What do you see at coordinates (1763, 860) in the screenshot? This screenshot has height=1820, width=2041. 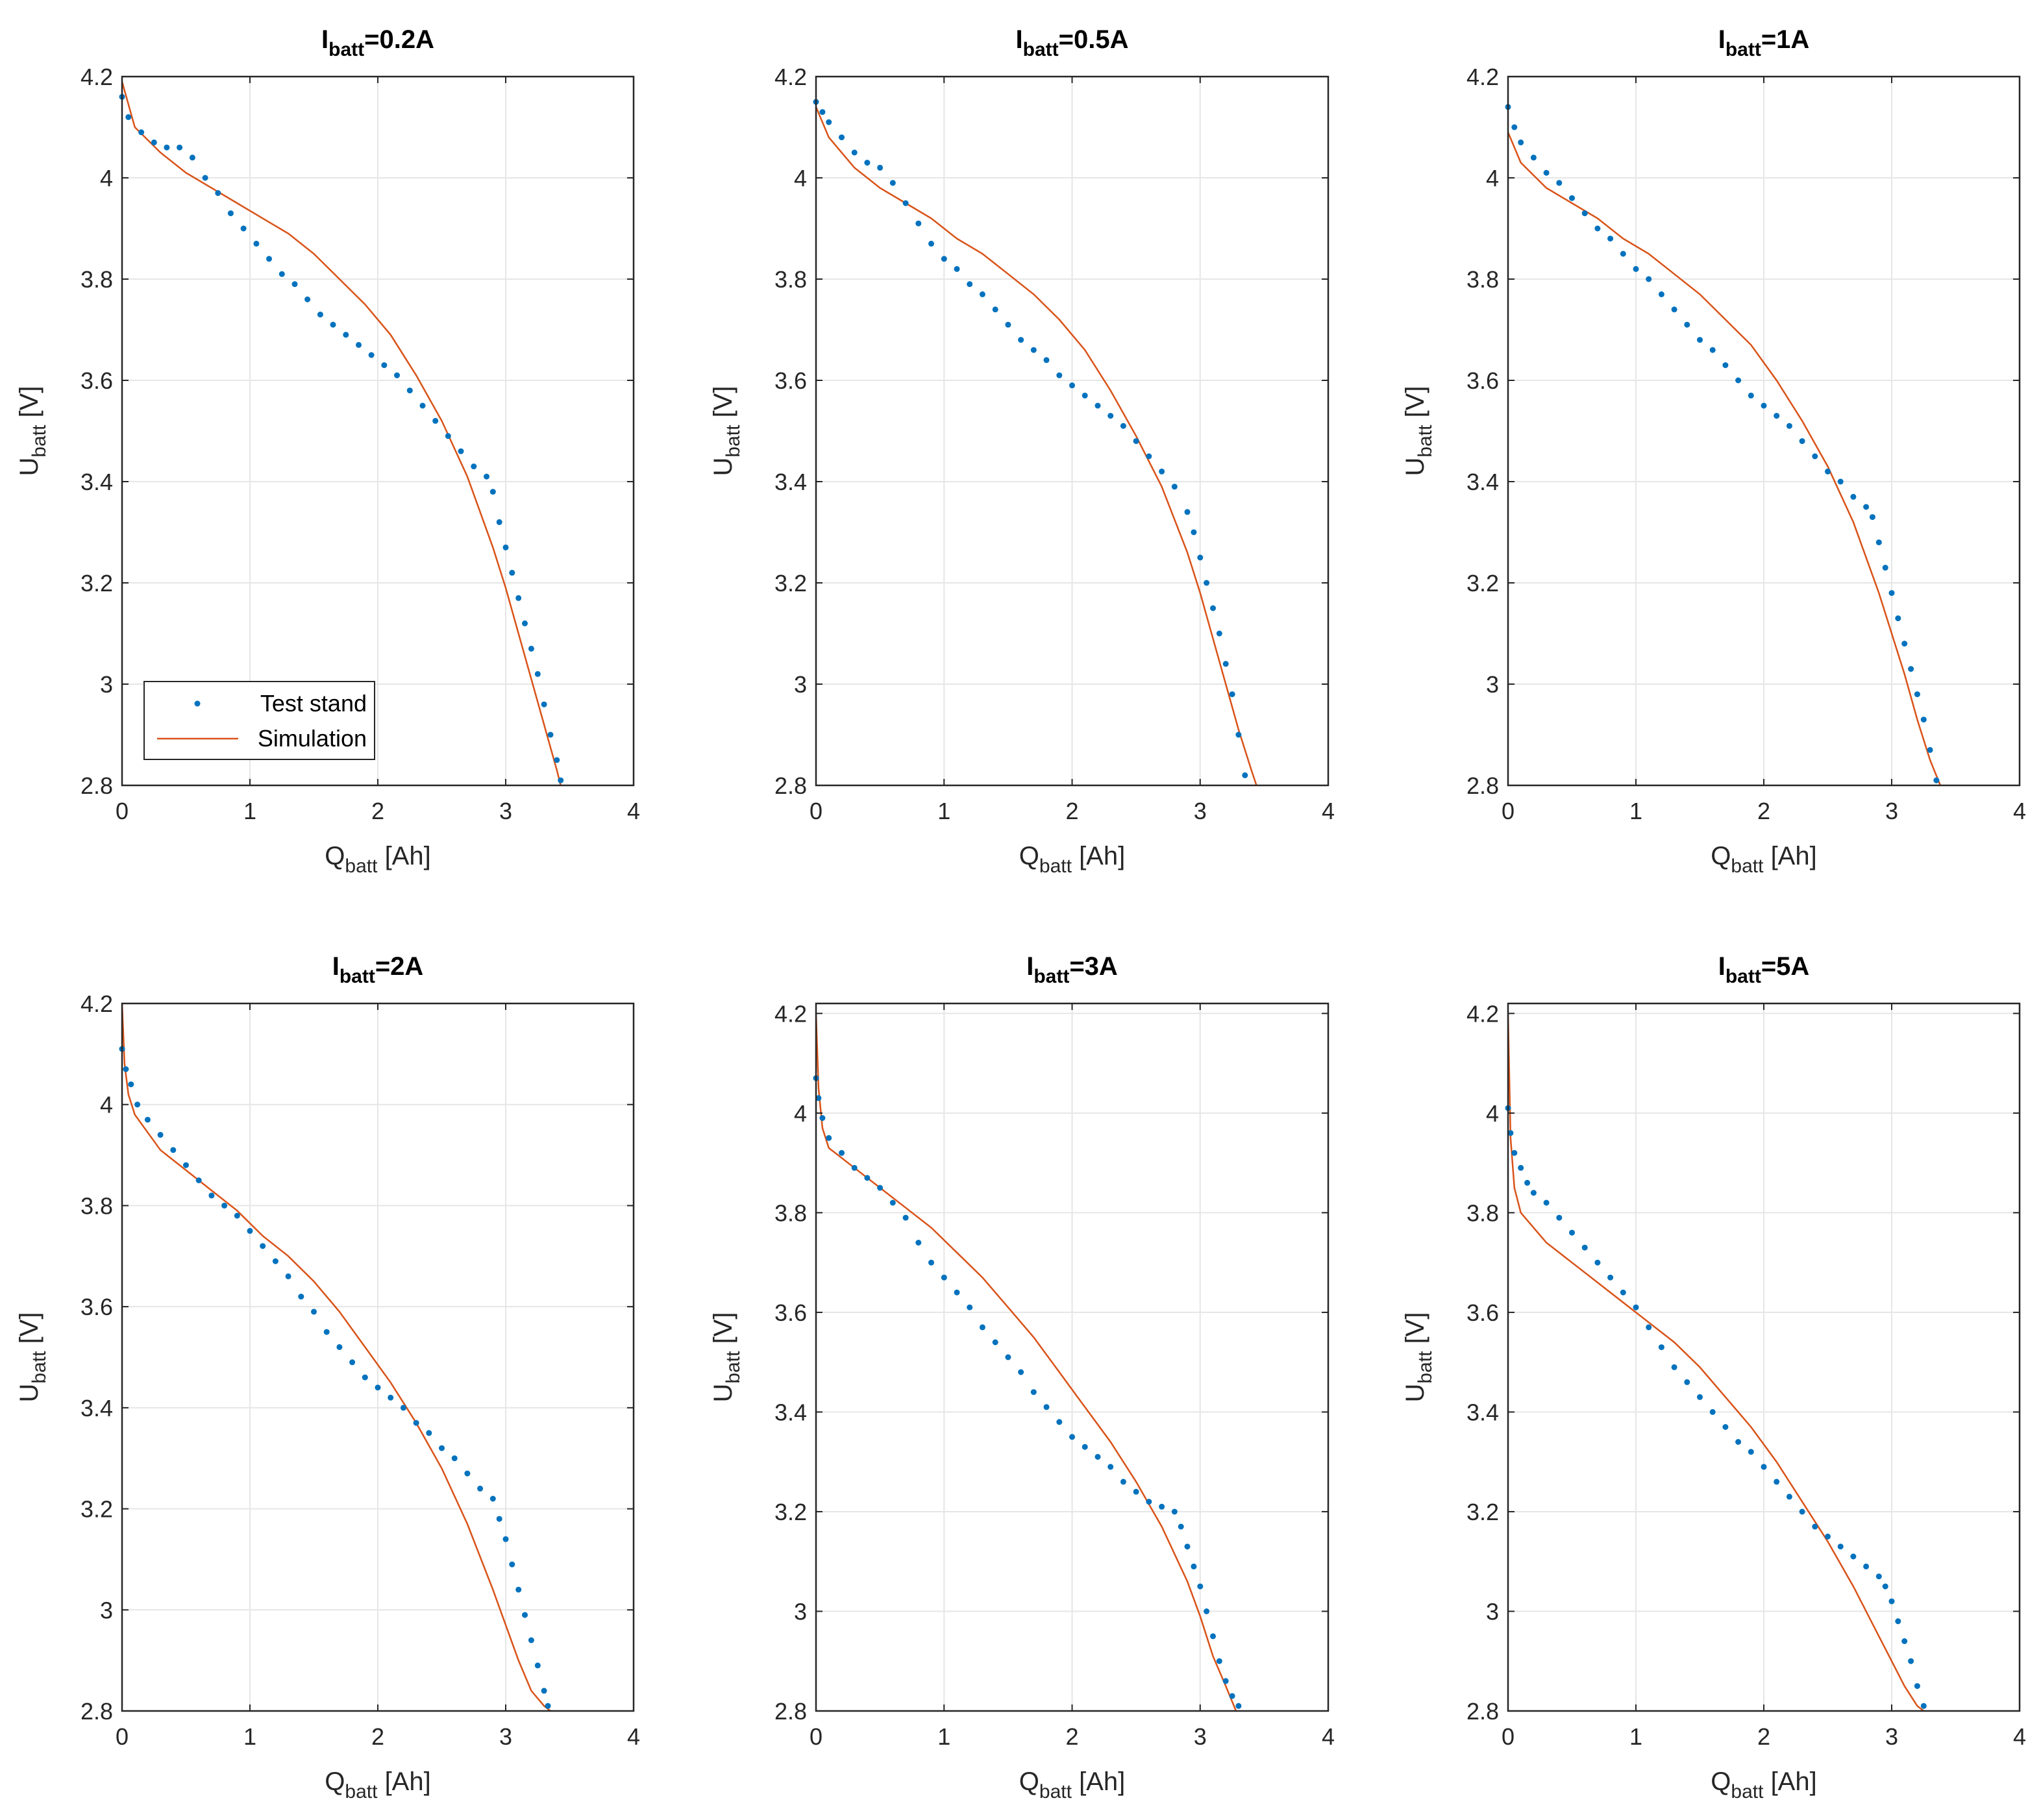 I see `x-axis-label: Qbatt [Ah]` at bounding box center [1763, 860].